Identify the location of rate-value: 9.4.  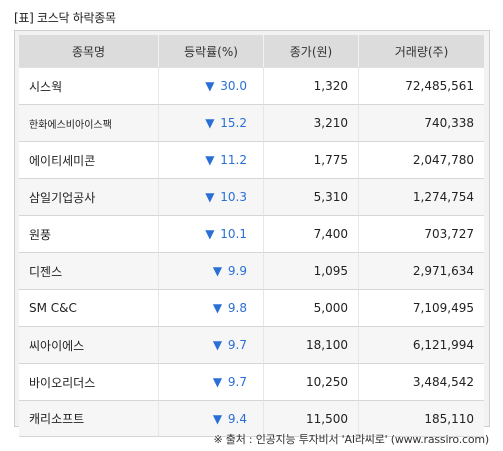
(237, 418).